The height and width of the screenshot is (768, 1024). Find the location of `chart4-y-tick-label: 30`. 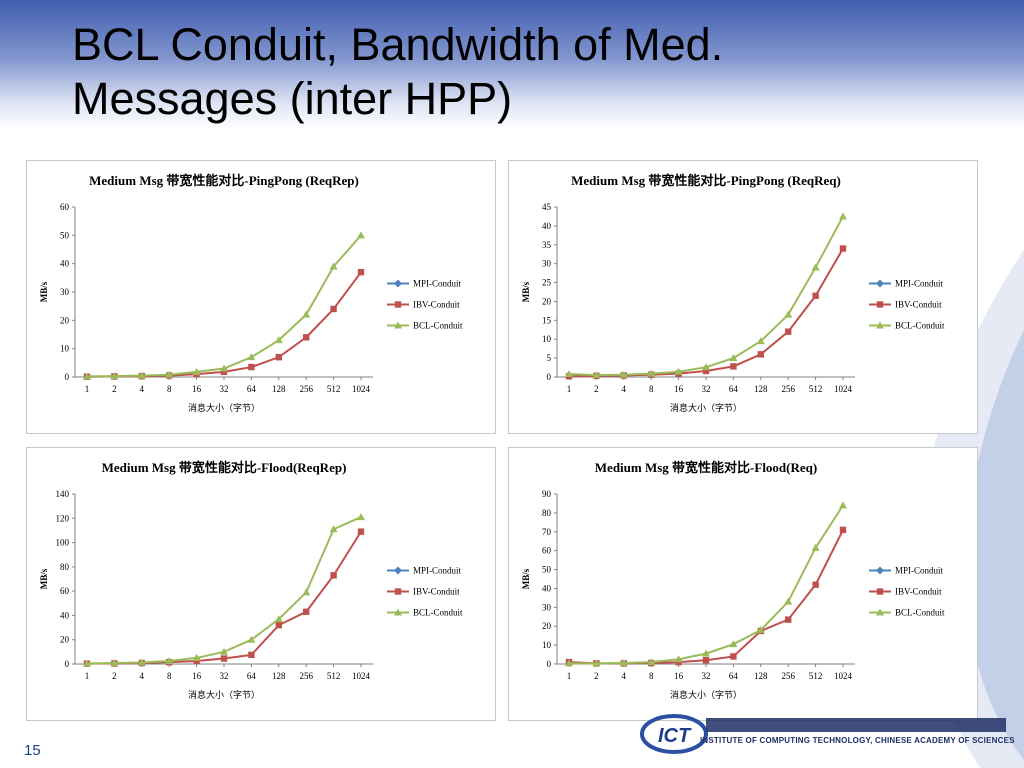

chart4-y-tick-label: 30 is located at coordinates (547, 607).